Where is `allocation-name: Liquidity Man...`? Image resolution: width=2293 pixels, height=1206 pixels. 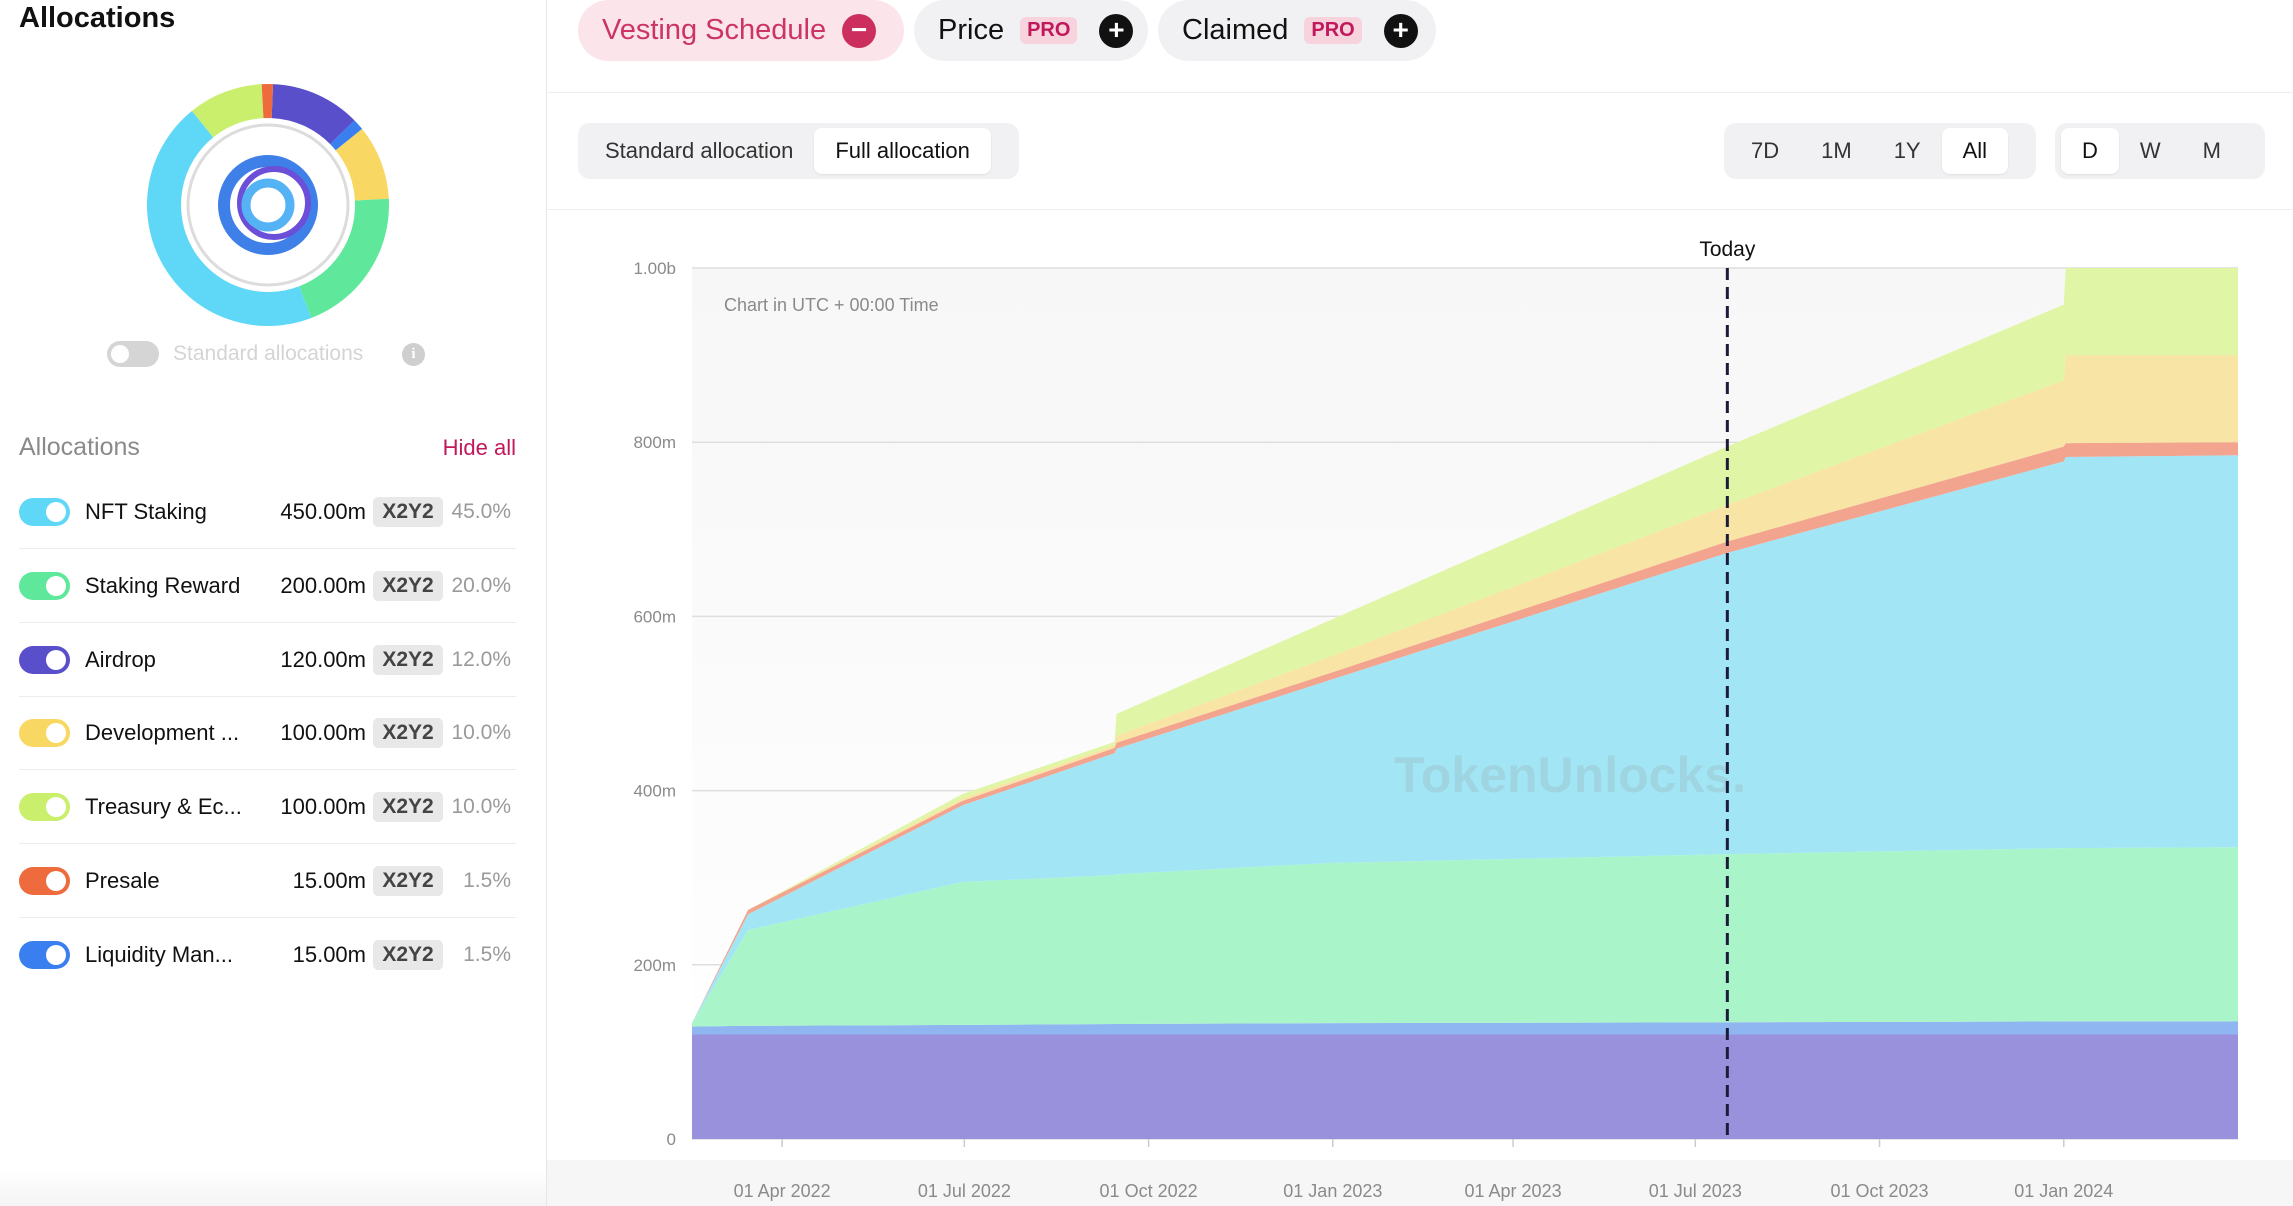 allocation-name: Liquidity Man... is located at coordinates (159, 954).